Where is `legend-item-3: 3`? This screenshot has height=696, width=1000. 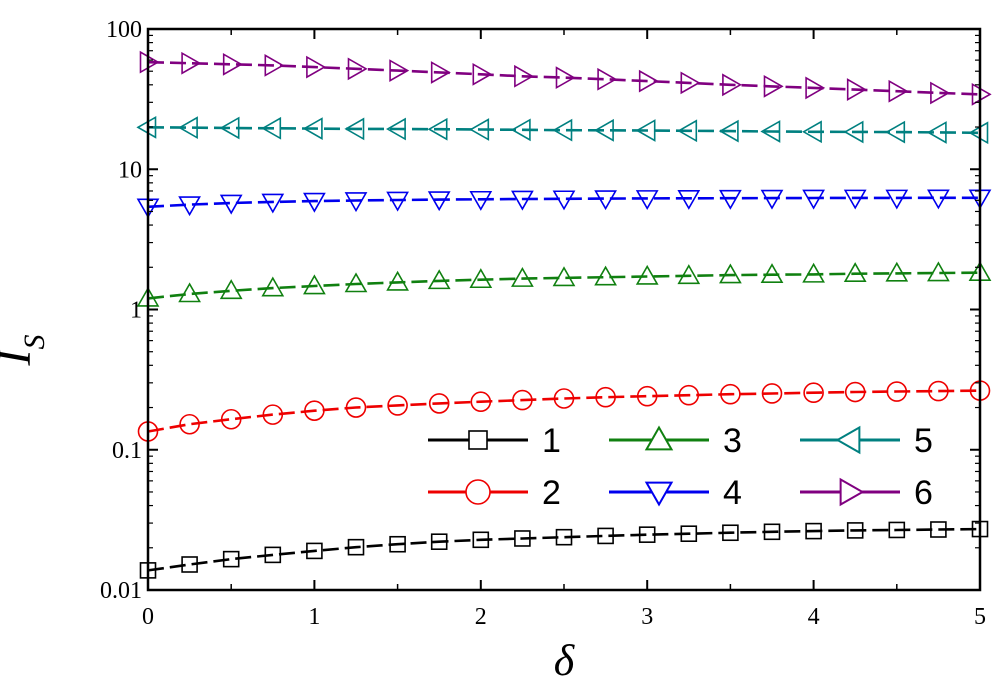
legend-item-3: 3 is located at coordinates (675, 441).